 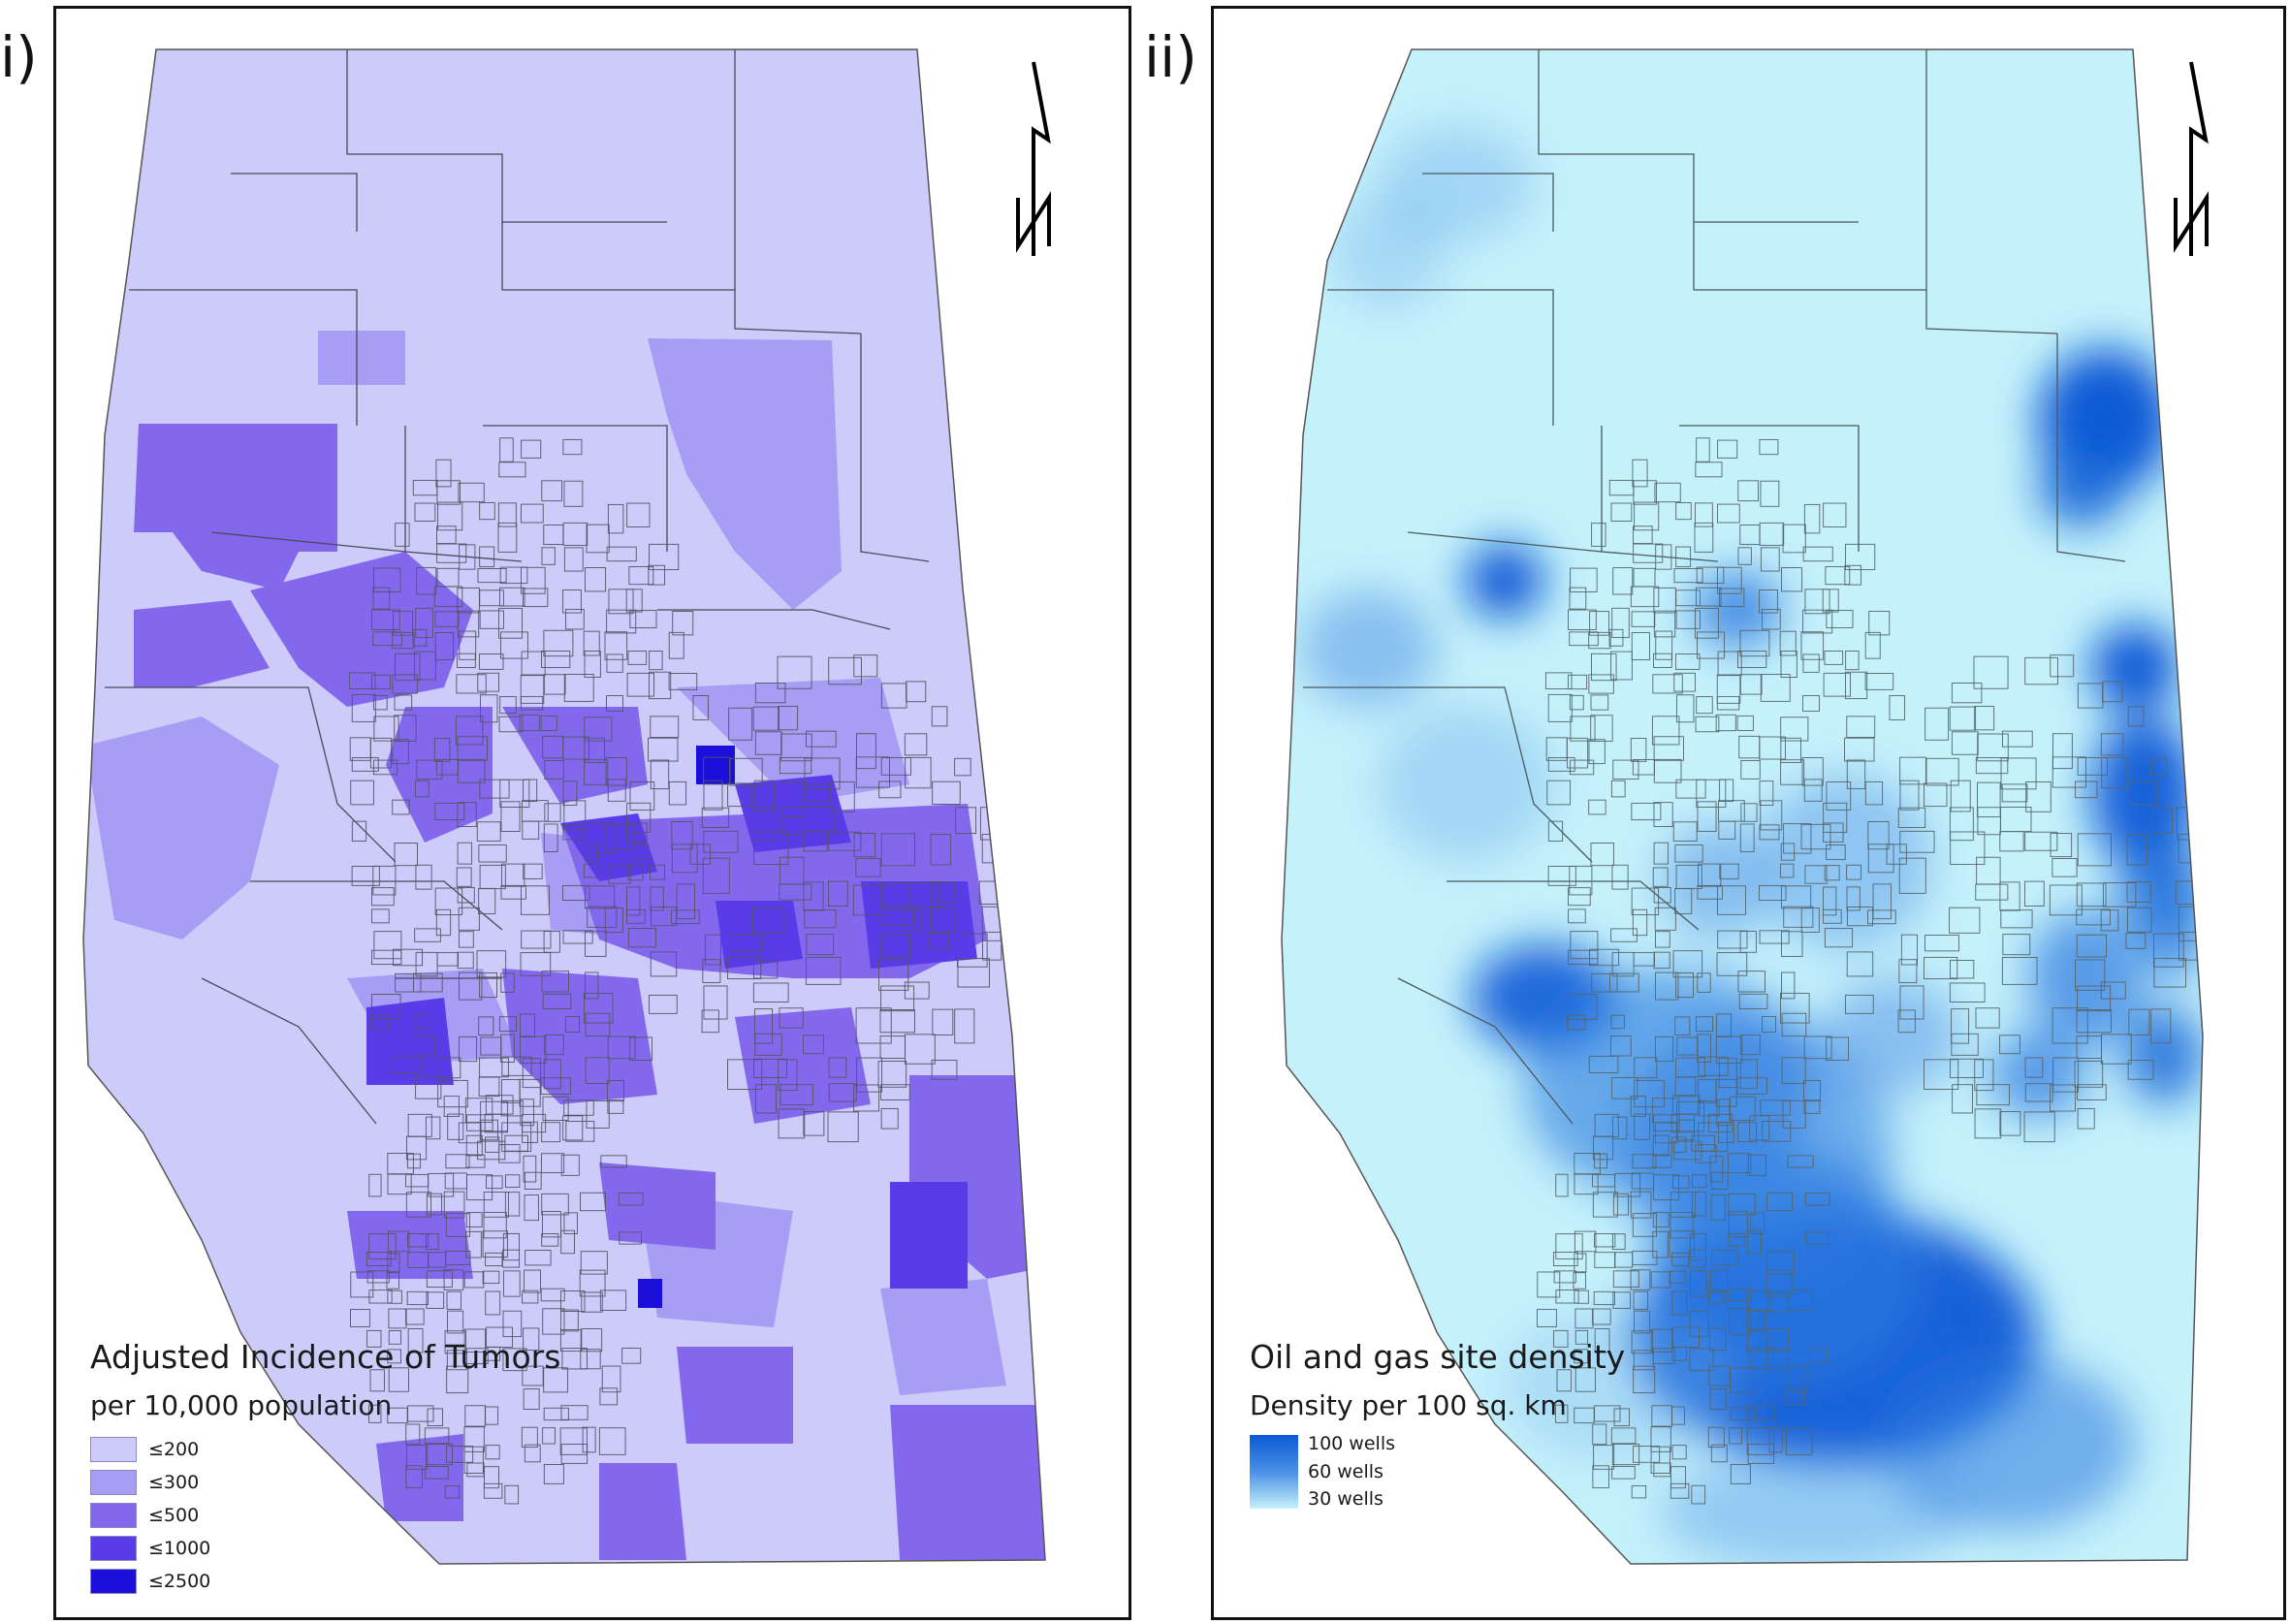 What do you see at coordinates (113, 1482) in the screenshot?
I see `legend-swatch` at bounding box center [113, 1482].